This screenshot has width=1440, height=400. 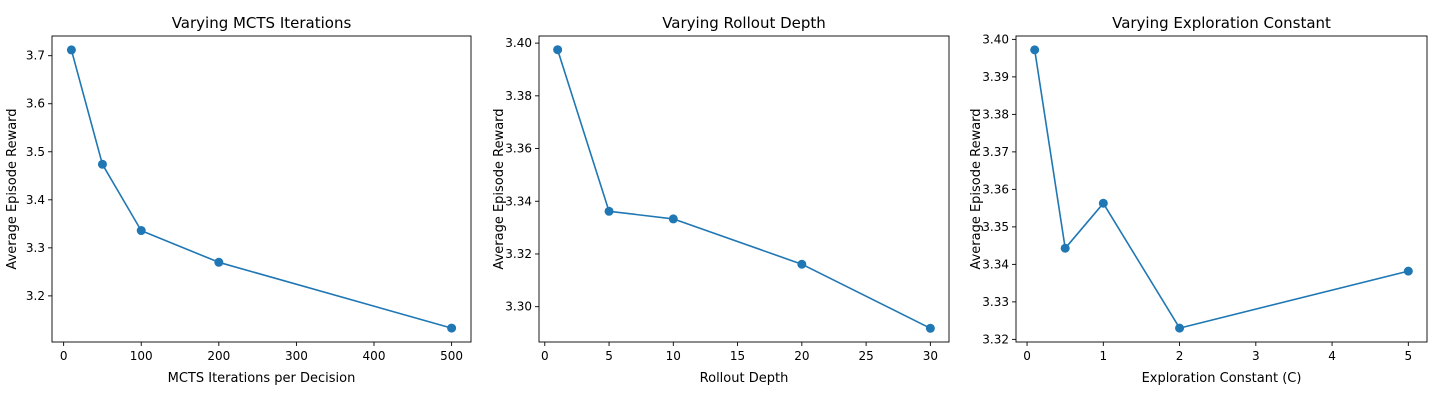 What do you see at coordinates (737, 356) in the screenshot?
I see `x-tick-label: 15` at bounding box center [737, 356].